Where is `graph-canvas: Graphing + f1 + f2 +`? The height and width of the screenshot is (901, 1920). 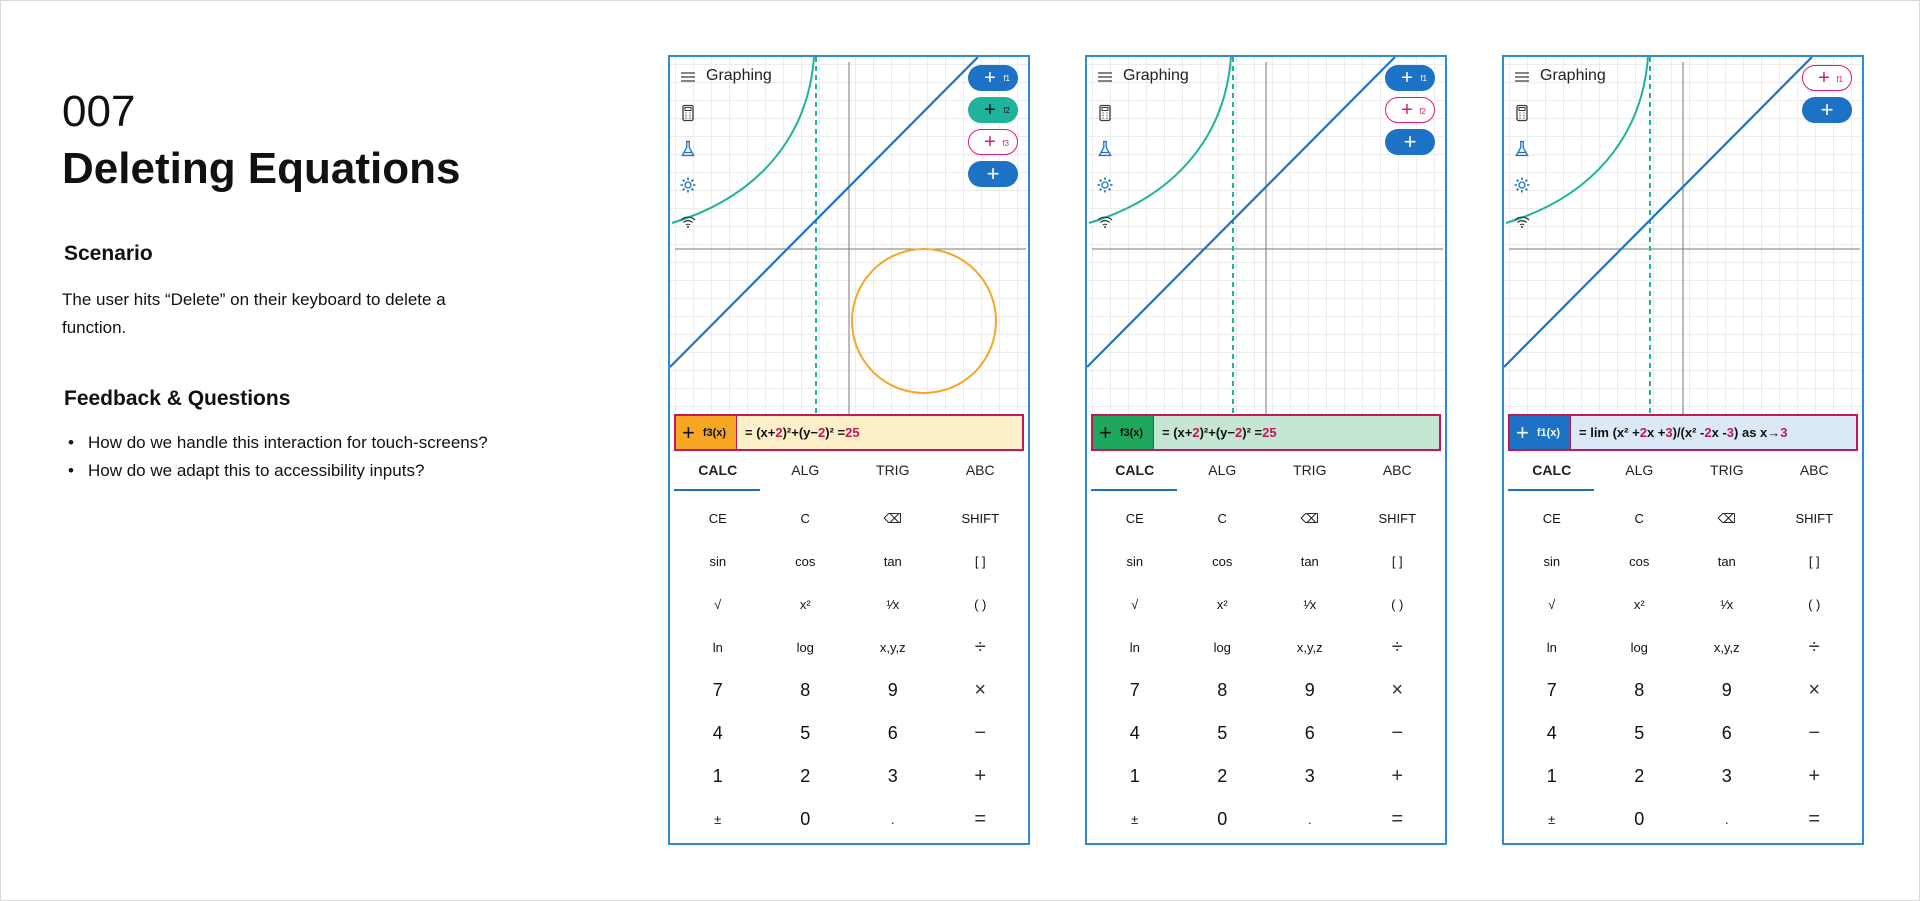
graph-canvas: Graphing + f1 + f2 + is located at coordinates (1266, 235).